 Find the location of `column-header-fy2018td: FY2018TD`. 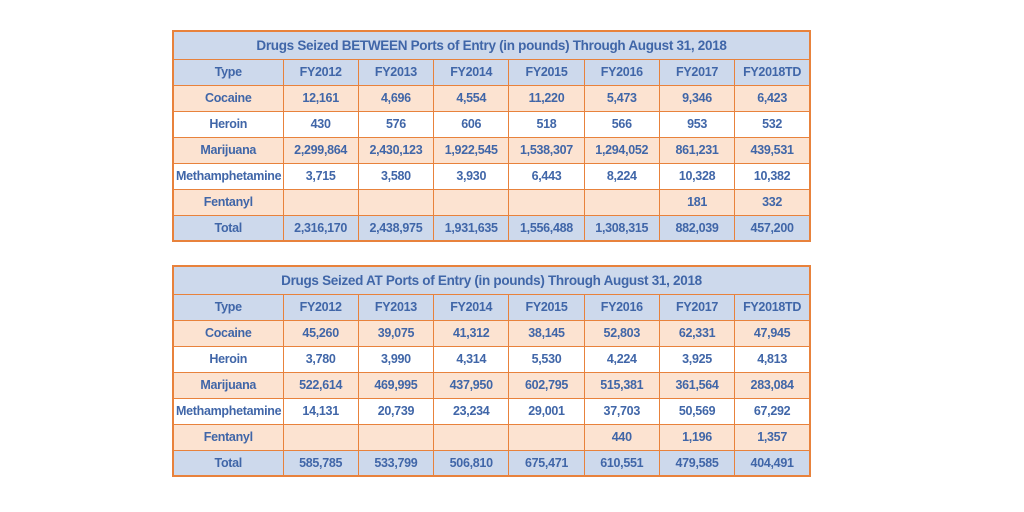

column-header-fy2018td: FY2018TD is located at coordinates (772, 72).